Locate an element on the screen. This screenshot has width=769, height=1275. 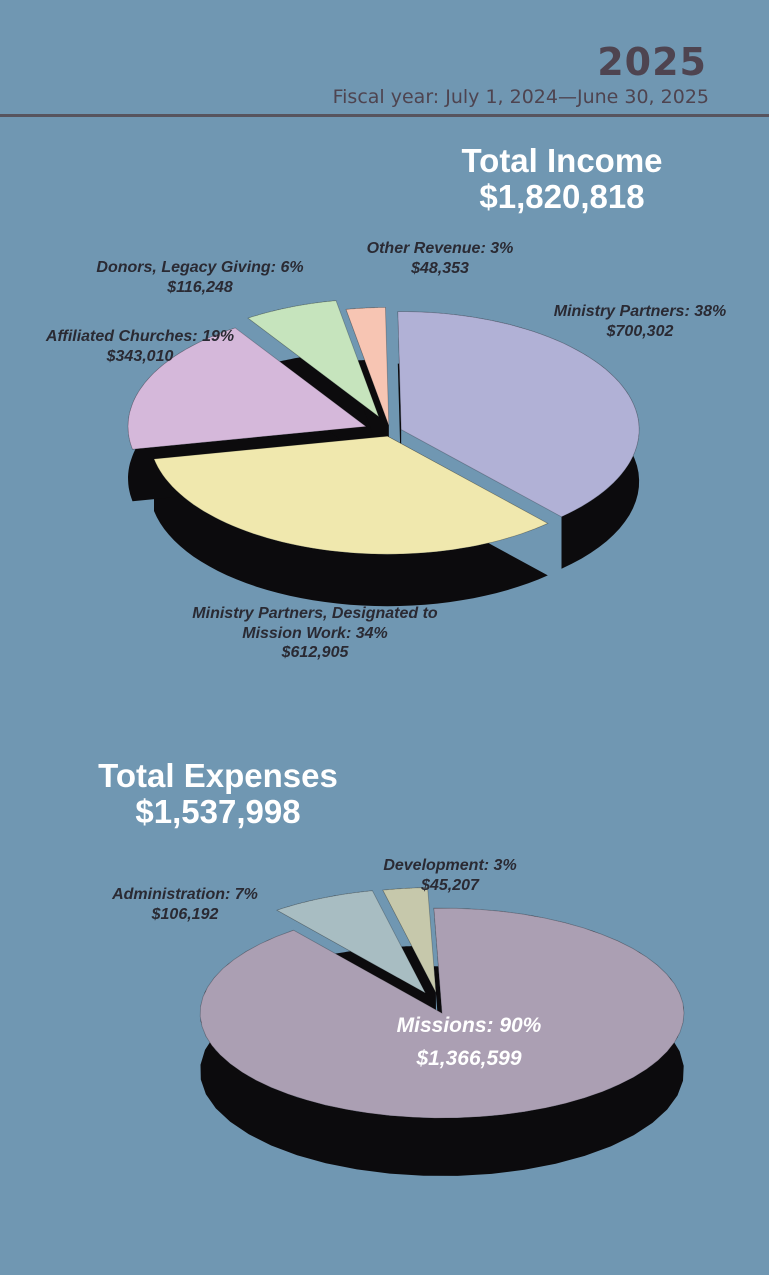
label-designated-percent-line1: Ministry Partners, Designated to is located at coordinates (315, 613).